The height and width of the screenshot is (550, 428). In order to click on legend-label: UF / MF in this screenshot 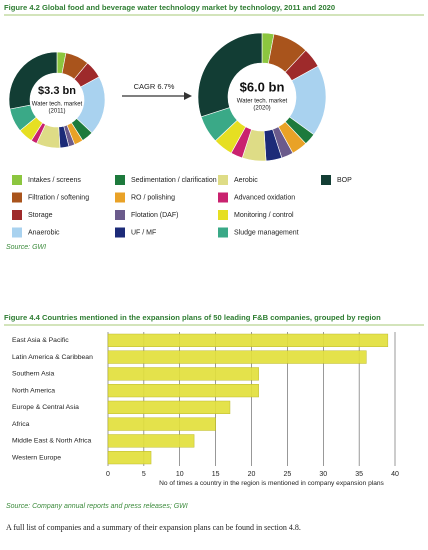, I will do `click(143, 232)`.